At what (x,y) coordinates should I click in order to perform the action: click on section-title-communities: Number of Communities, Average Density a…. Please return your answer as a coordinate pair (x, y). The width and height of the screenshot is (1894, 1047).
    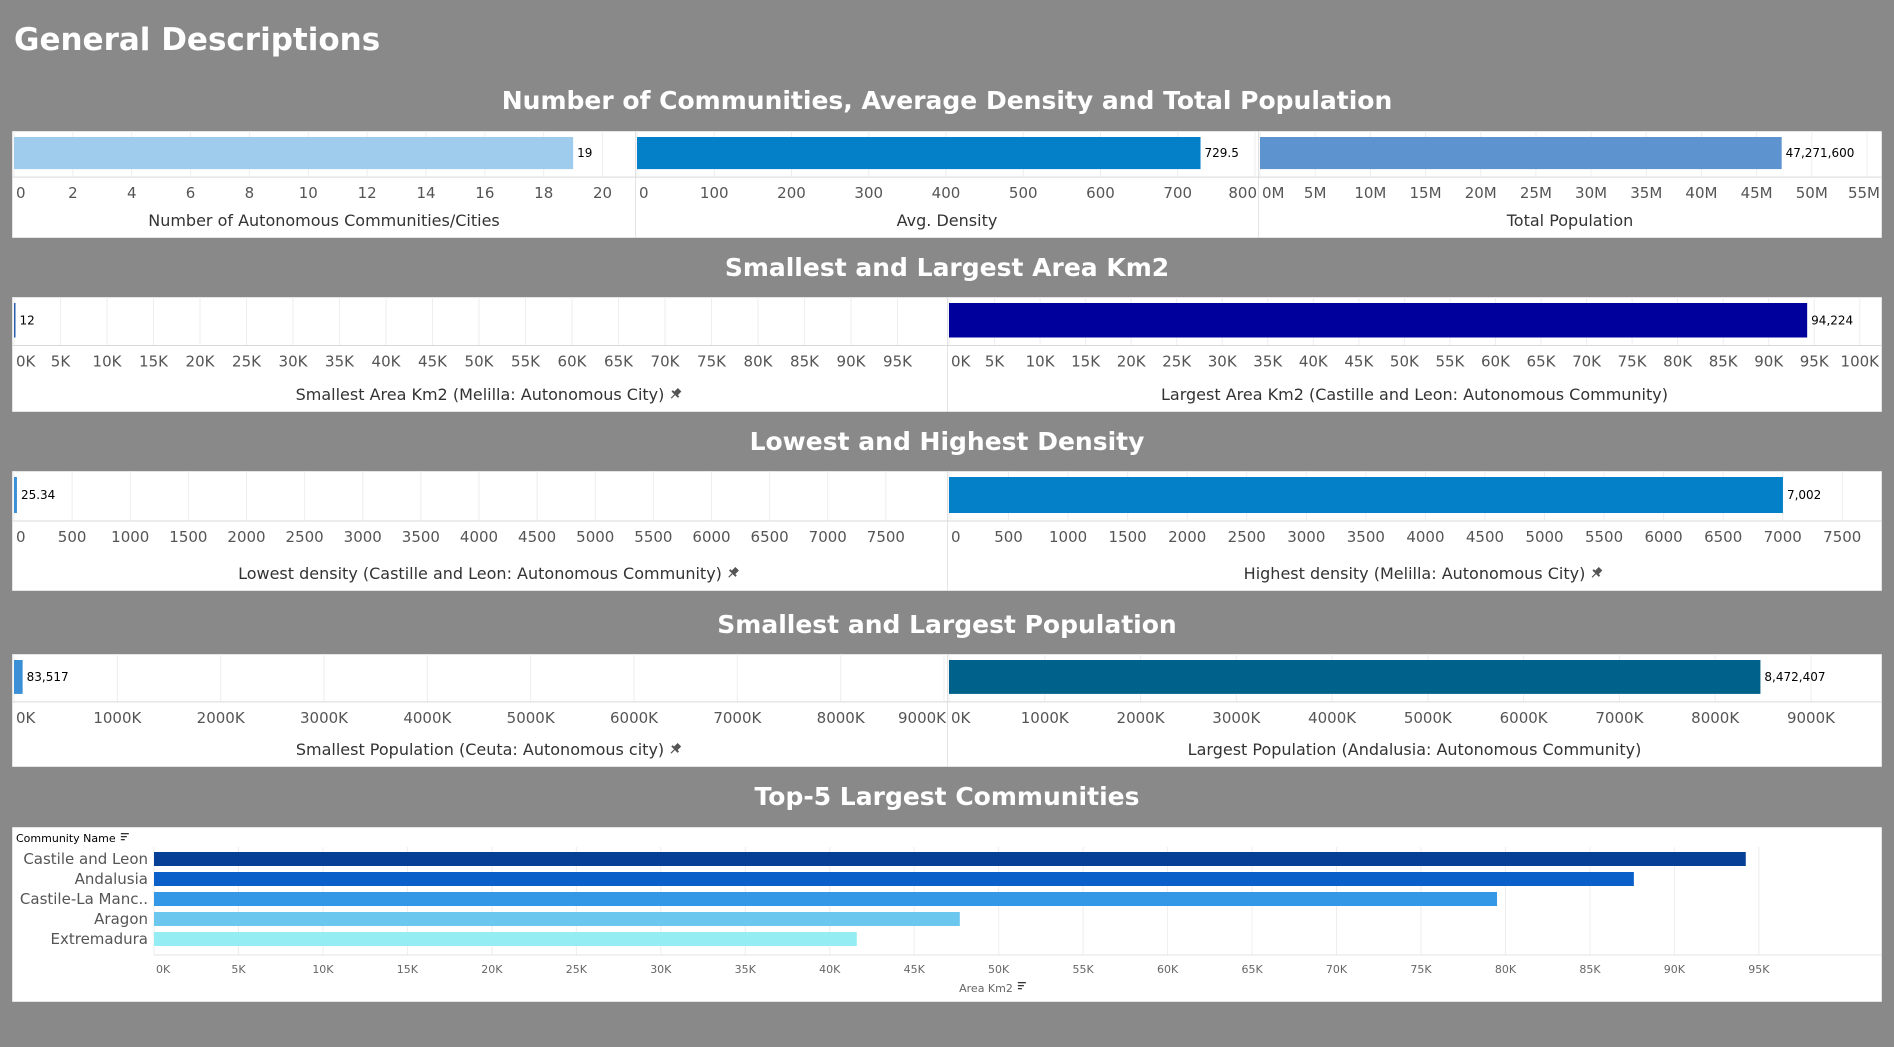
    Looking at the image, I should click on (947, 100).